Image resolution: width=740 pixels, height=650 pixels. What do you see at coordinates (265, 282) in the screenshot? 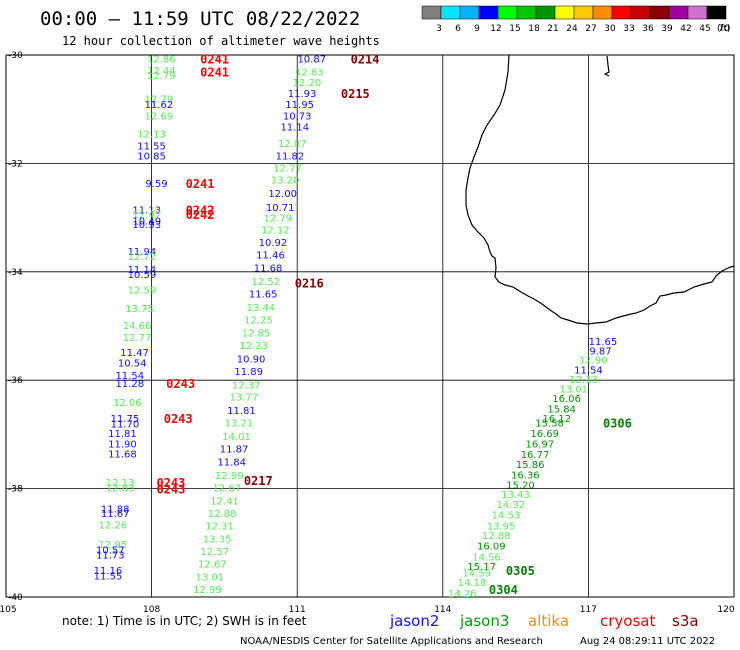
I see `wave-height-value: 12.52` at bounding box center [265, 282].